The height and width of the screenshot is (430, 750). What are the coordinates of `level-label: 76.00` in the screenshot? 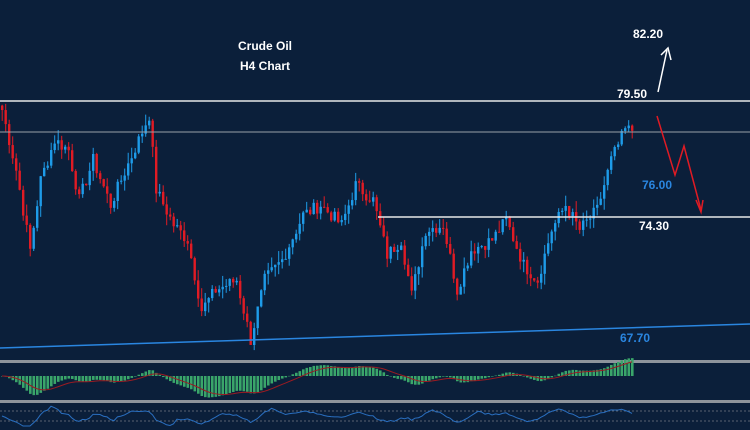 It's located at (657, 185).